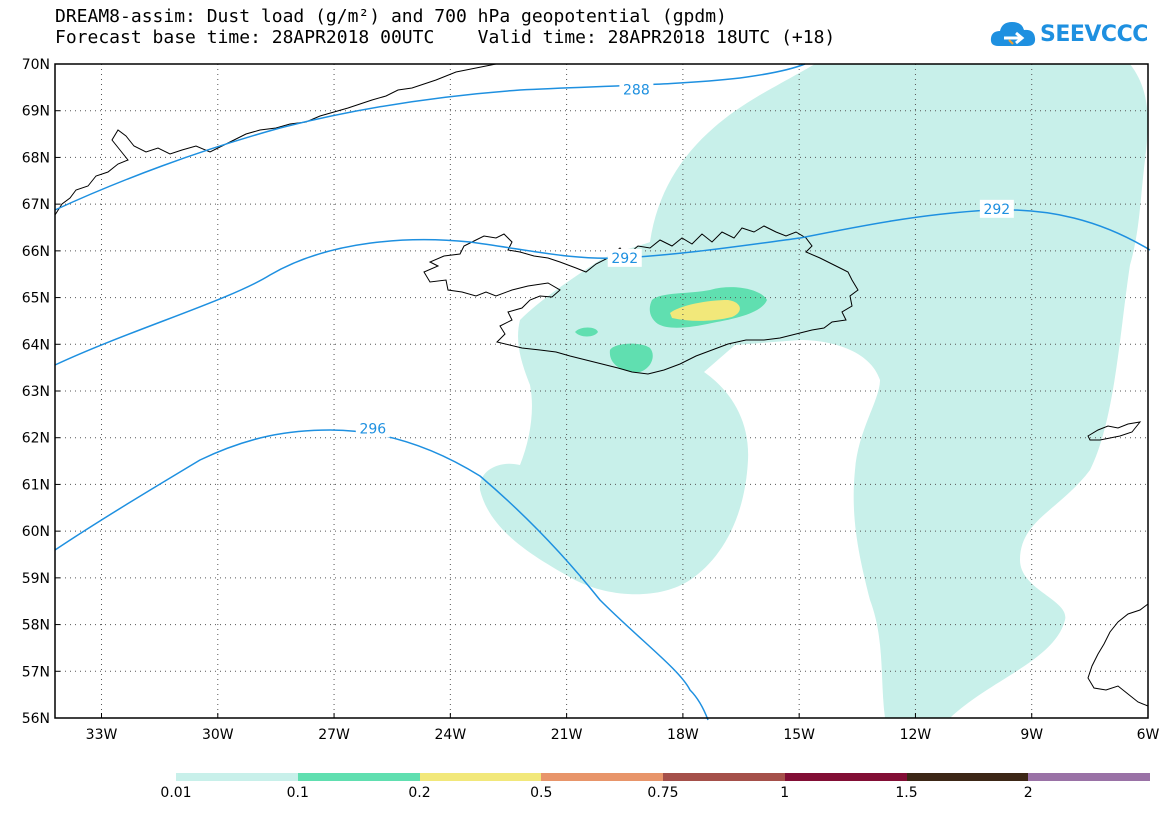 This screenshot has width=1175, height=815. I want to click on colorbar-label: 0.5, so click(541, 793).